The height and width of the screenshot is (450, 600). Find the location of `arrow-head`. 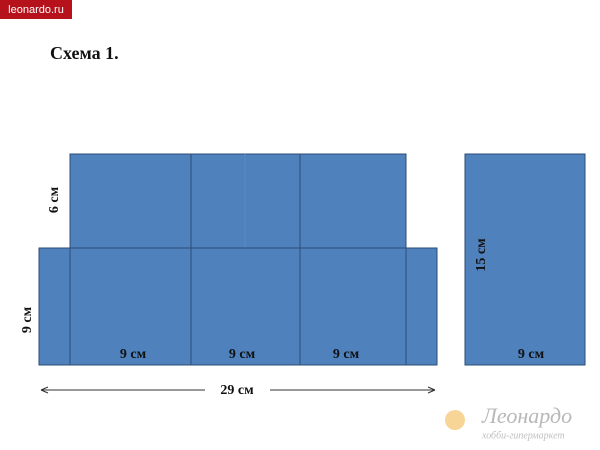

arrow-head is located at coordinates (238, 390).